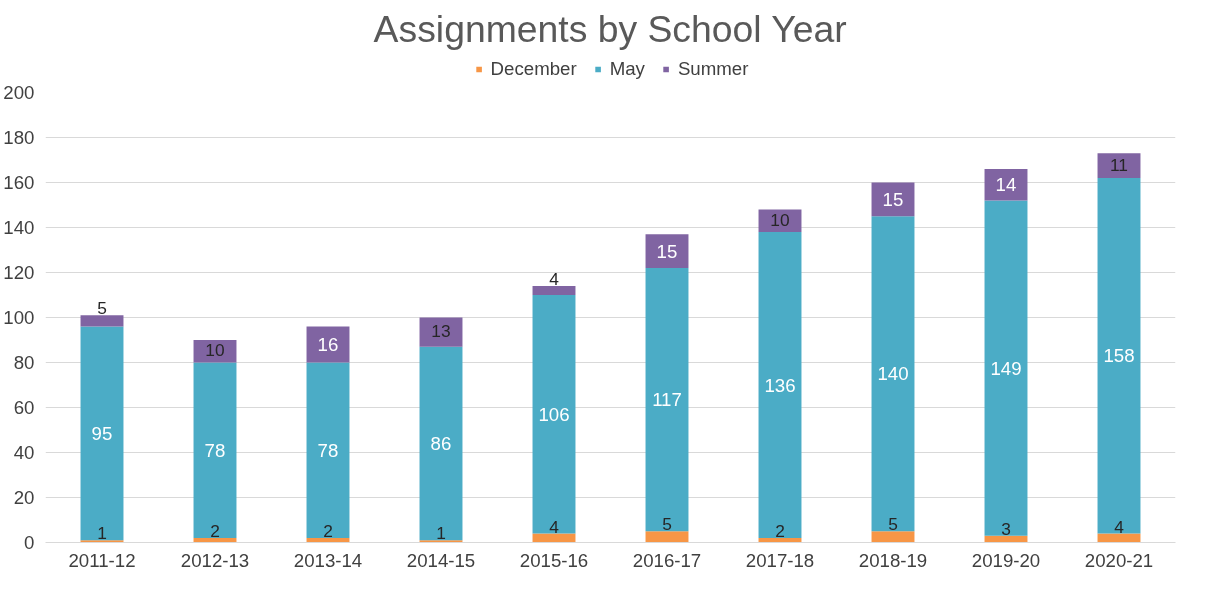 The width and height of the screenshot is (1220, 616). What do you see at coordinates (19, 317) in the screenshot?
I see `y-tick-label: 100` at bounding box center [19, 317].